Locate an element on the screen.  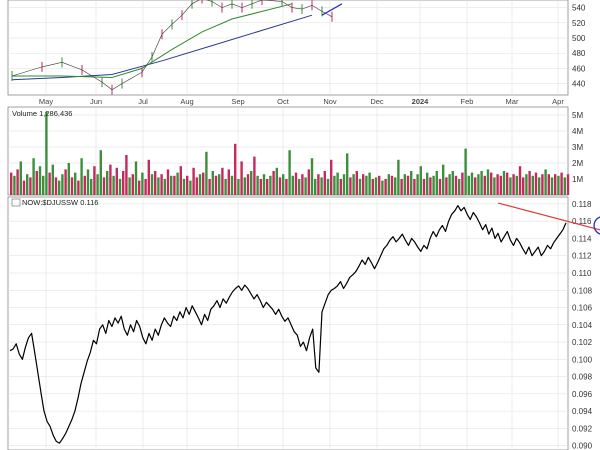
volume-tick-label: 4M is located at coordinates (577, 131).